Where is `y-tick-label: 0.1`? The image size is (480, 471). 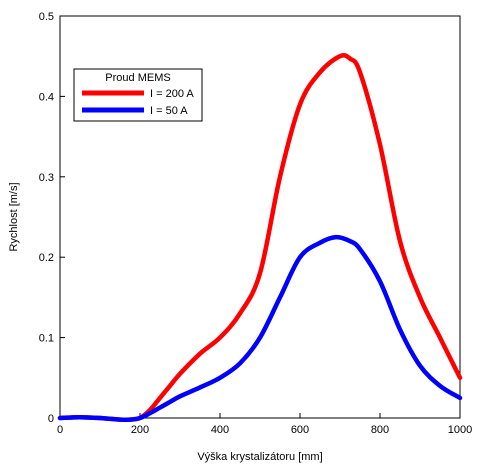
y-tick-label: 0.1 is located at coordinates (46, 339).